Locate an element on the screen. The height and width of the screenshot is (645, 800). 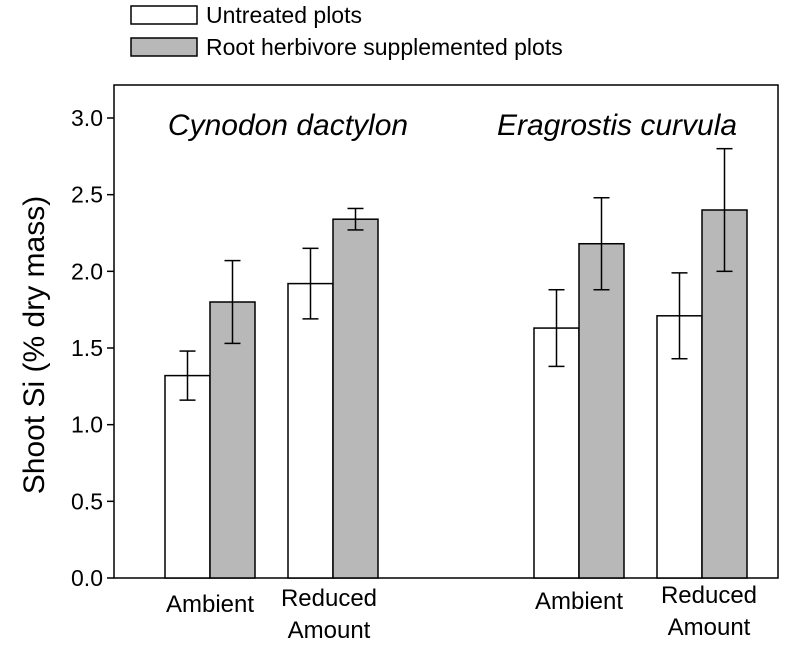
legend-swatch-untreated is located at coordinates (164, 15).